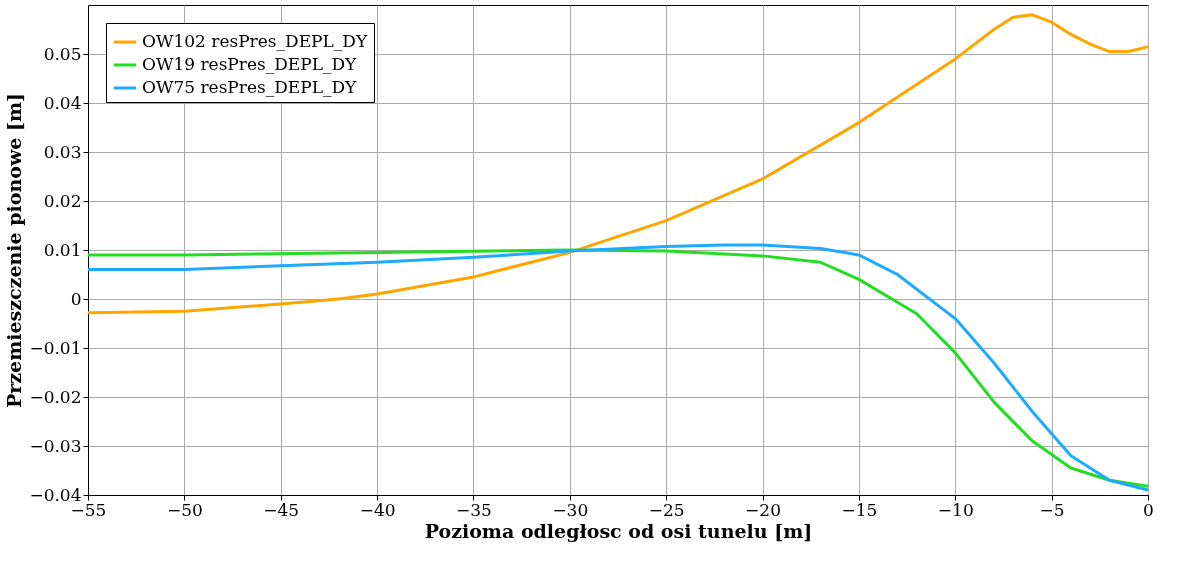  What do you see at coordinates (250, 87) in the screenshot?
I see `legend-label: OW75 resPres_DEPL_DY` at bounding box center [250, 87].